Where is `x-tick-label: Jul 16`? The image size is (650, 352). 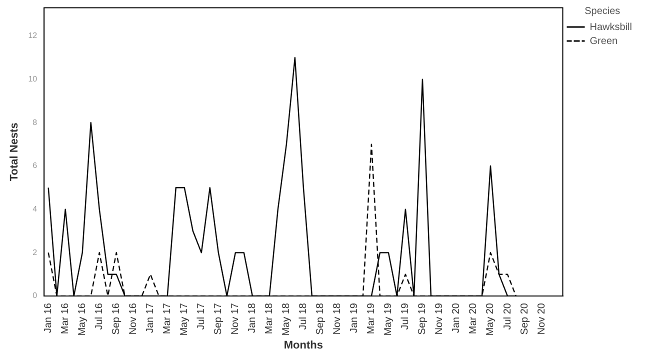
x-tick-label: Jul 16 is located at coordinates (100, 316).